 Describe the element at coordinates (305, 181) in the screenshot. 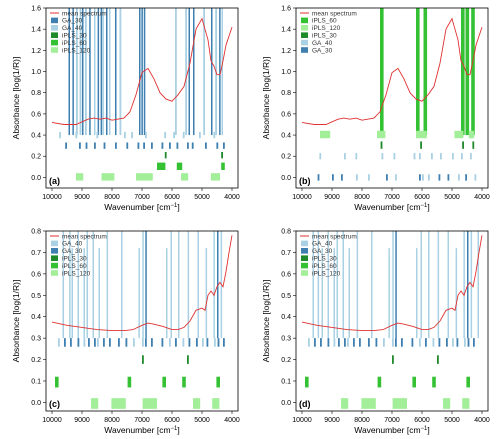

I see `panel-label: (b)` at that location.